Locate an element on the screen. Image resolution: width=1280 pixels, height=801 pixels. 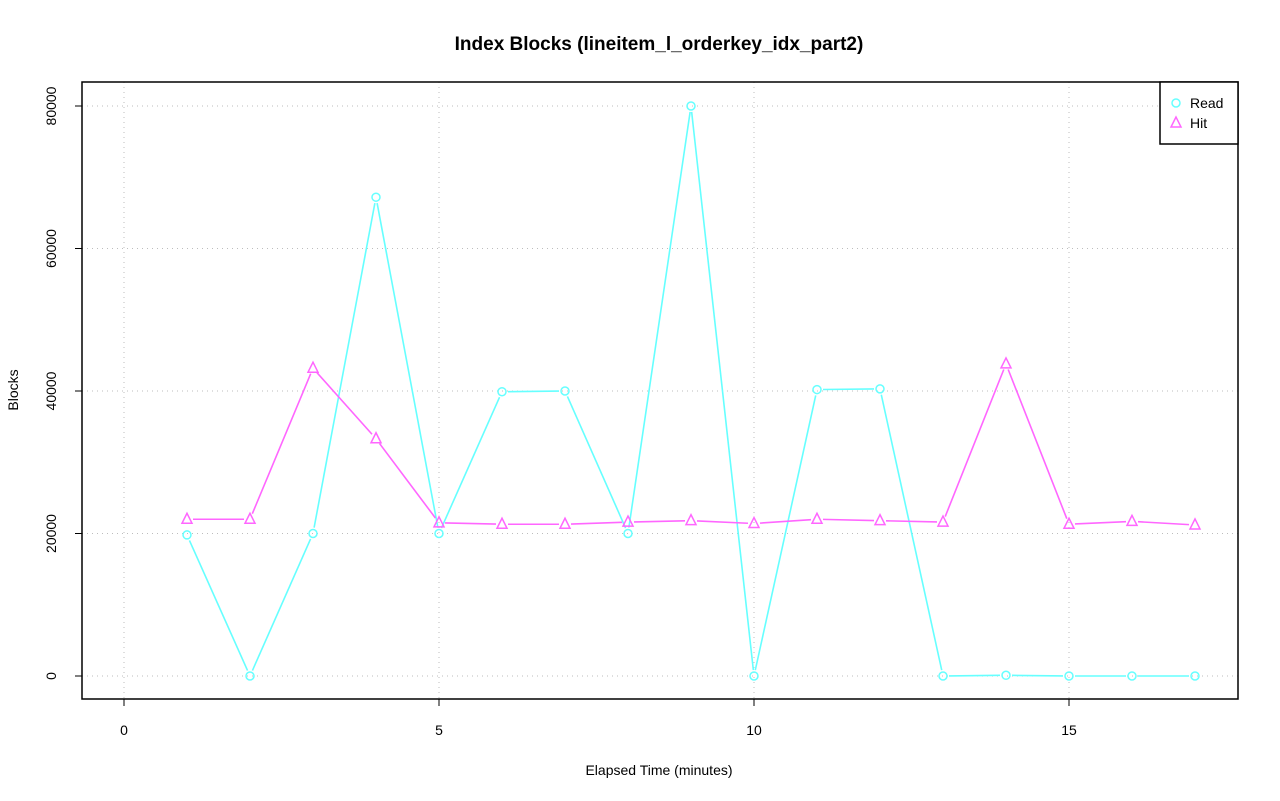
x-tick-label: 0 is located at coordinates (124, 730).